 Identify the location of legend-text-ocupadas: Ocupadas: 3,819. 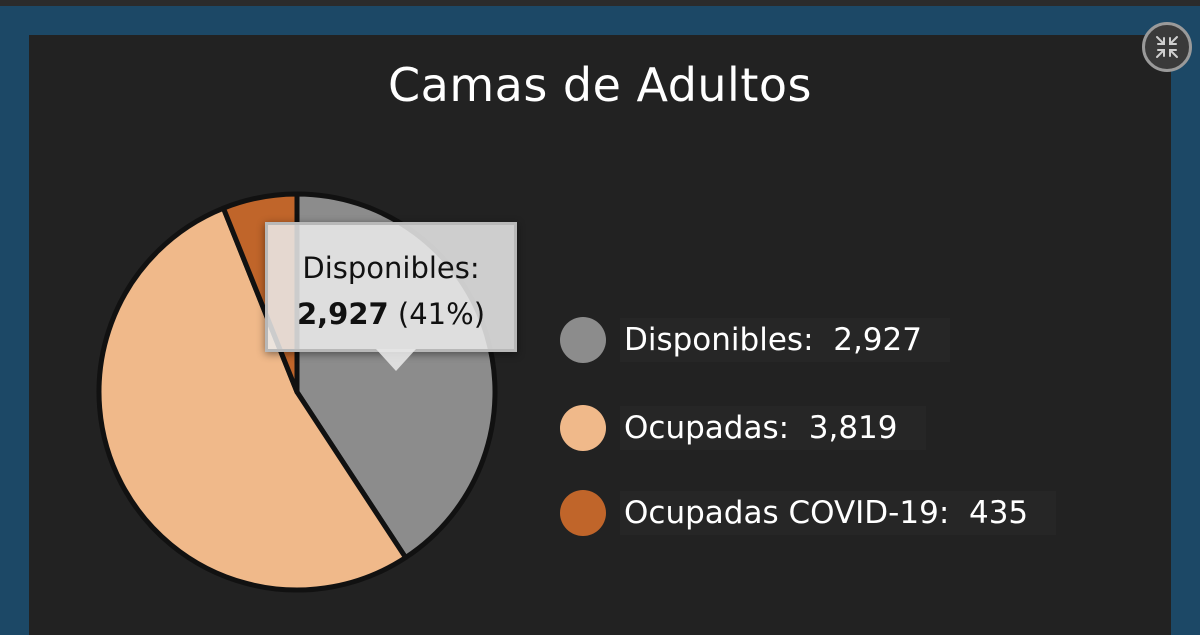
(773, 428).